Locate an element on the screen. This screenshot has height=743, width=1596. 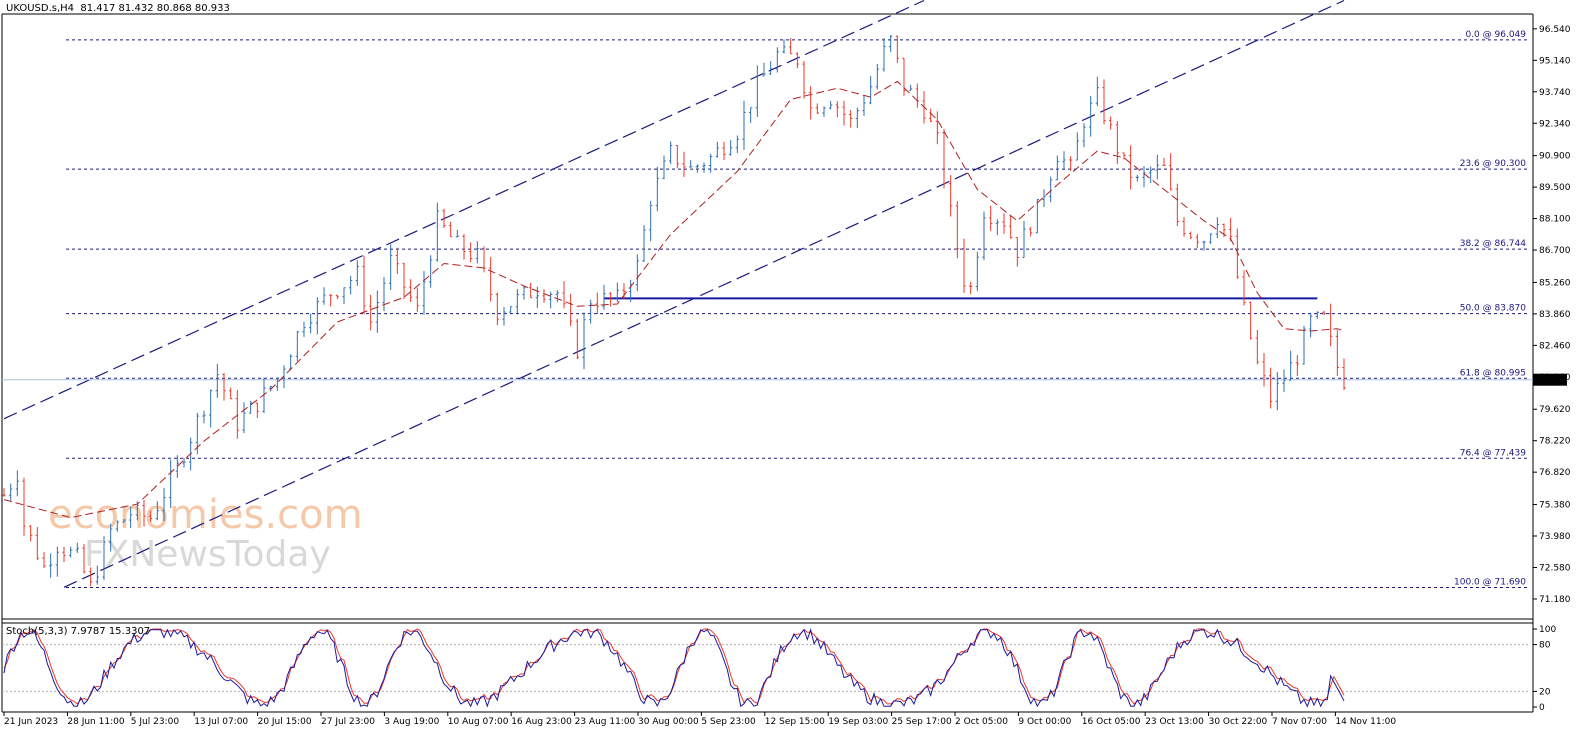
time-tick-label: 7 Nov 07:00 is located at coordinates (1299, 722).